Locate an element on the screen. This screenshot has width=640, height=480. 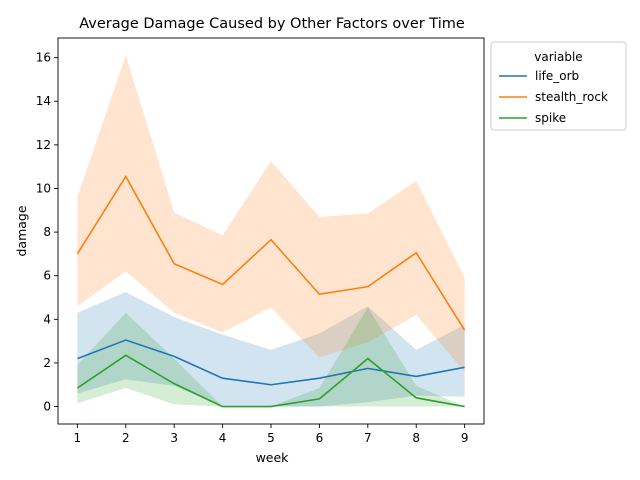
y-tick-label: 4 is located at coordinates (47, 319).